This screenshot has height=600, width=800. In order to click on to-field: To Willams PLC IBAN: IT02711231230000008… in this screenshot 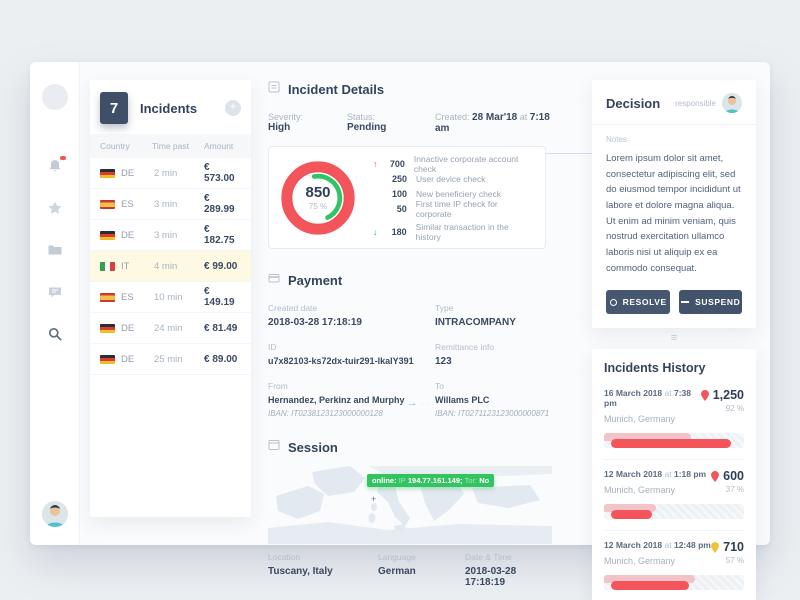, I will do `click(492, 399)`.